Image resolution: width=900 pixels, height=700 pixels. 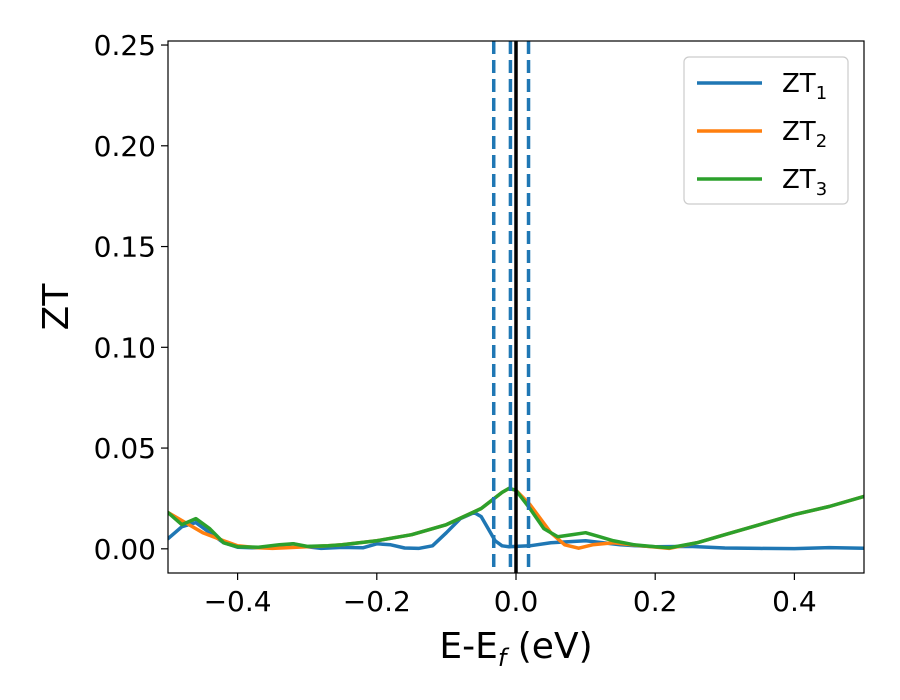 I want to click on x-axis-label-suffix: (eV), so click(x=549, y=646).